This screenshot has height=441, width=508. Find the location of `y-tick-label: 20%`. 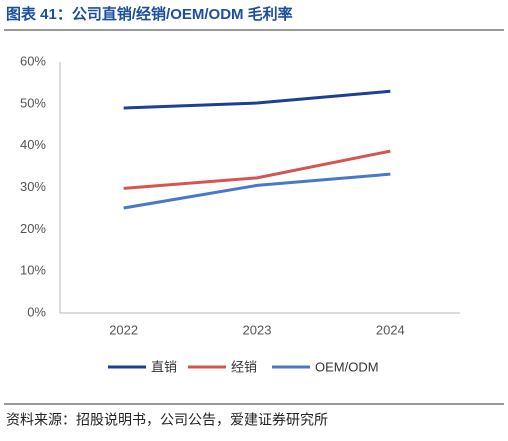

y-tick-label: 20% is located at coordinates (33, 228).